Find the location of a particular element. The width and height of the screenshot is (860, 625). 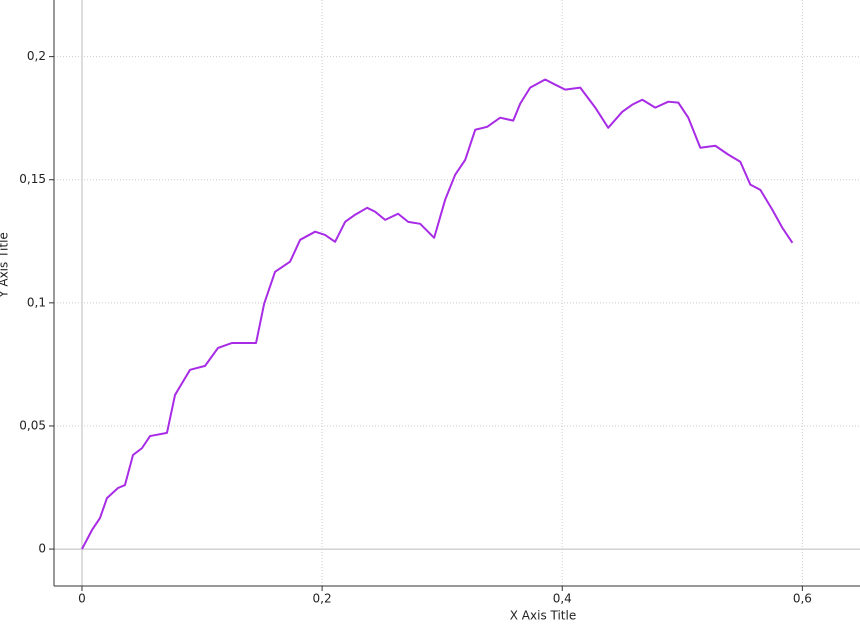

x-axis-title: X Axis Title is located at coordinates (543, 616).